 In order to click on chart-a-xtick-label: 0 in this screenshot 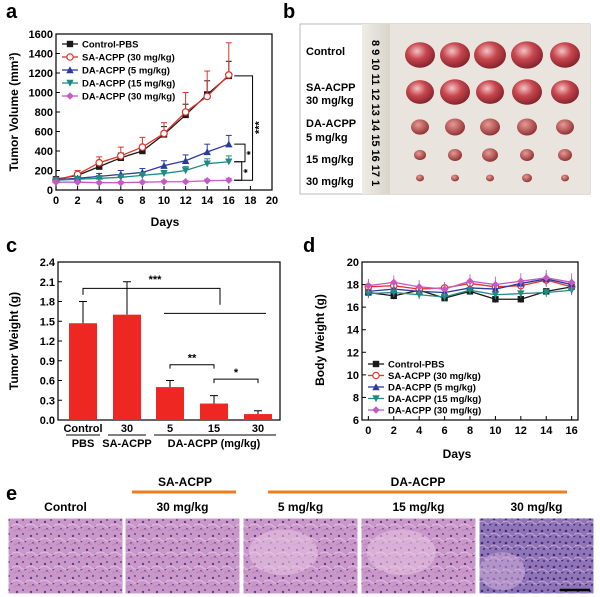, I will do `click(56, 201)`.